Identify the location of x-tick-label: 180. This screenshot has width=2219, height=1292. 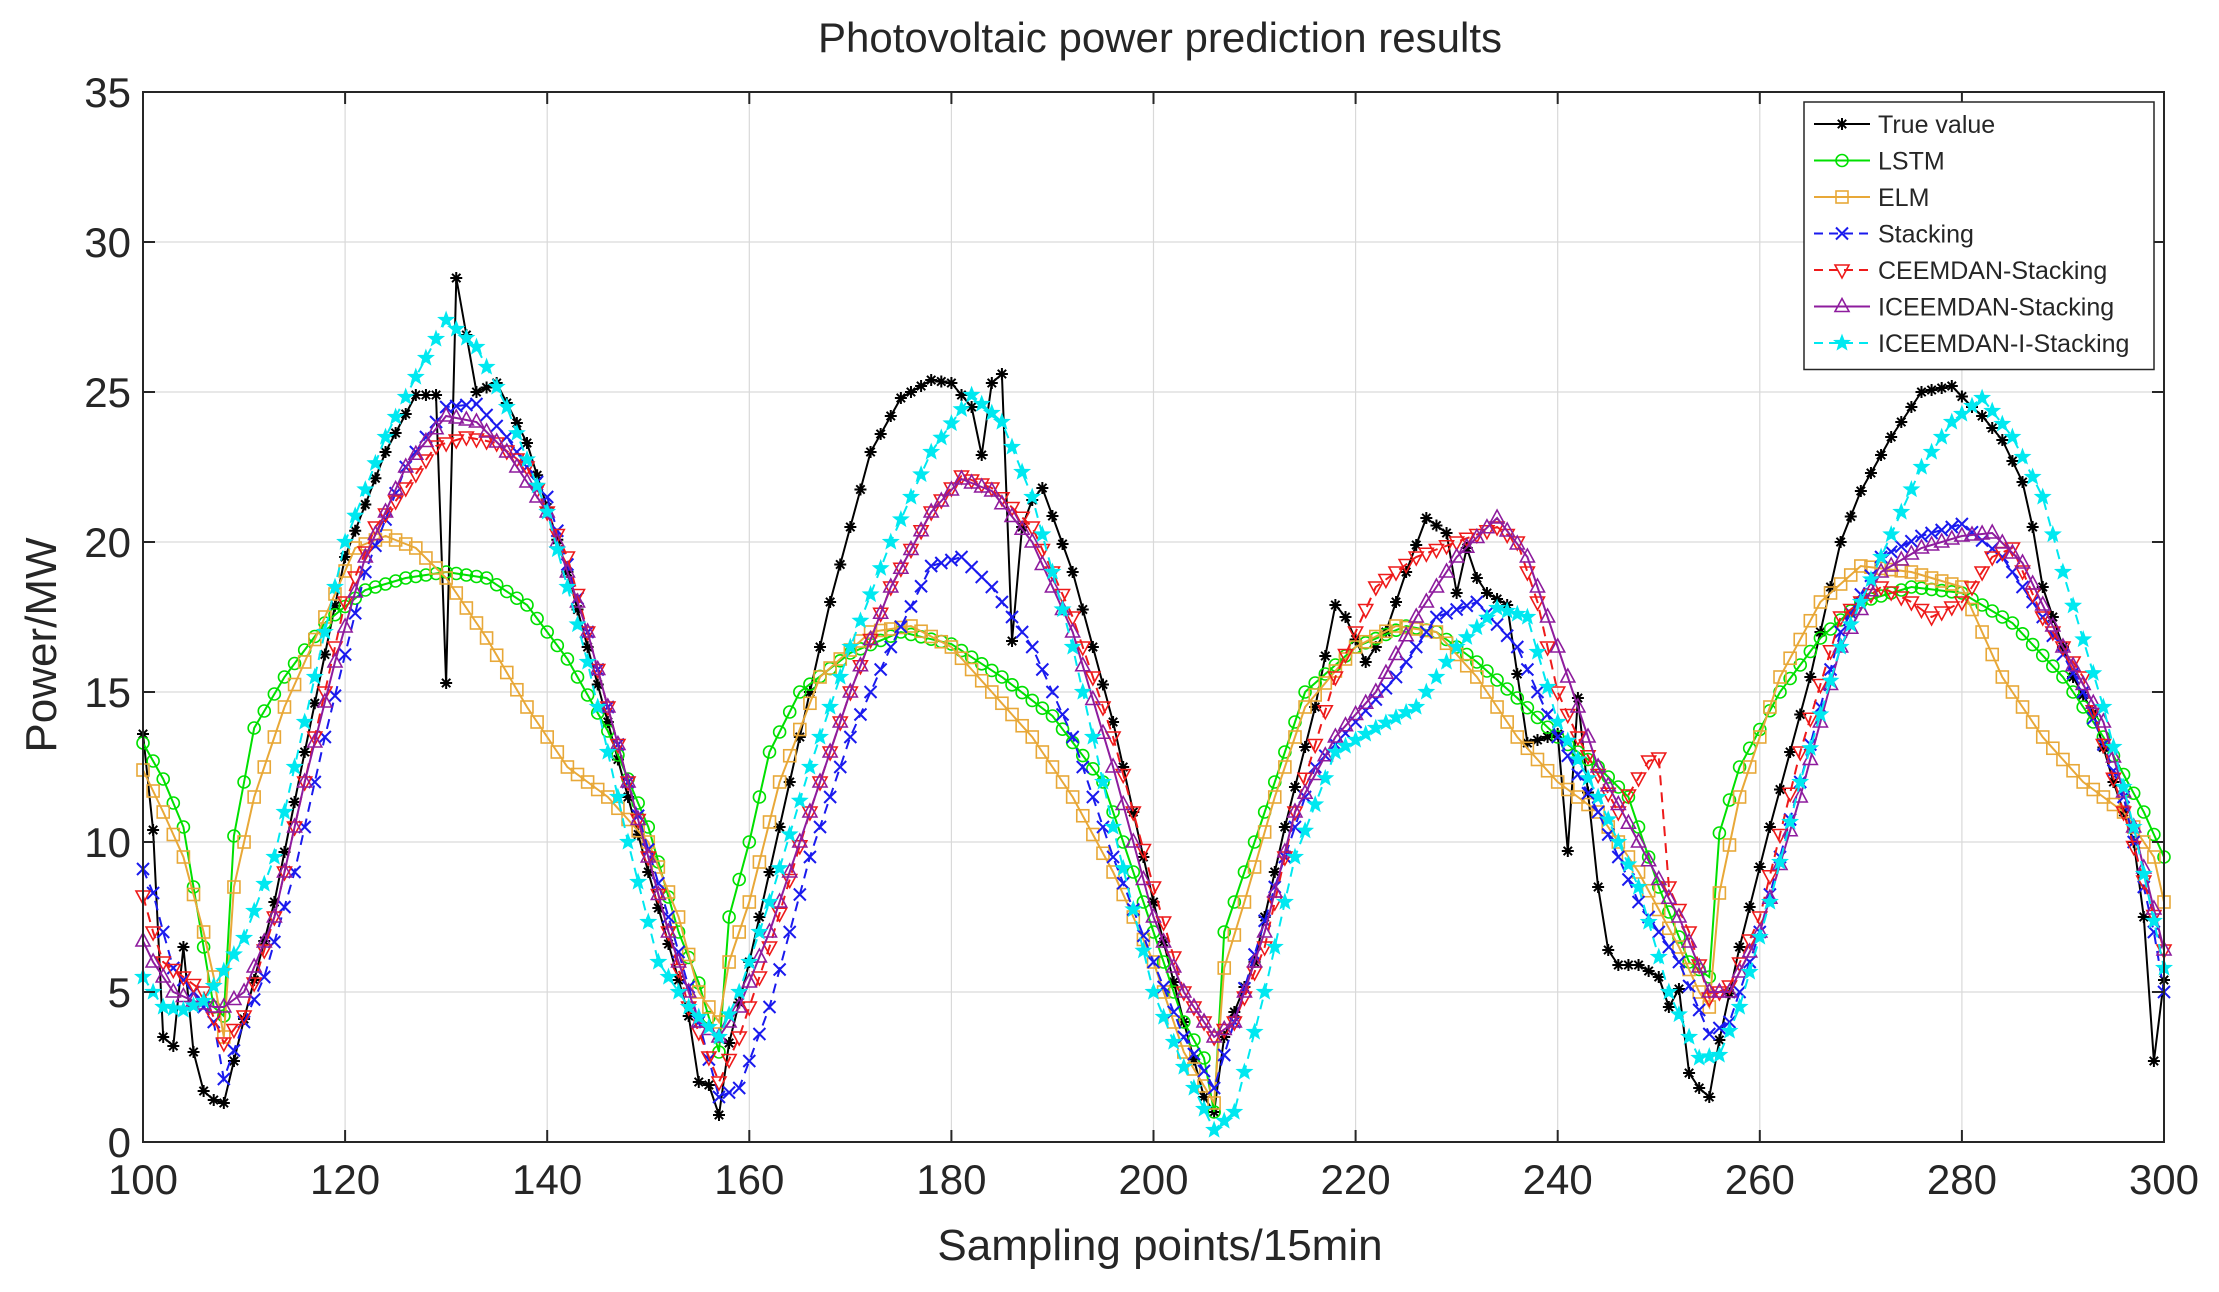
(951, 1179).